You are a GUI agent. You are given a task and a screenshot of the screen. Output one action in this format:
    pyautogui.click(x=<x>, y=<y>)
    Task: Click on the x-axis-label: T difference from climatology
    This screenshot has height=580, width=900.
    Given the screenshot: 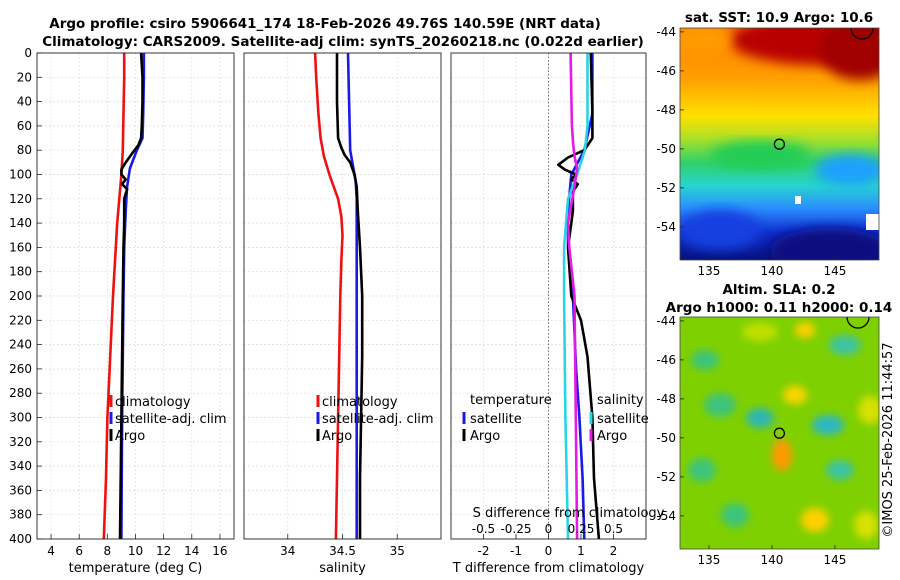 What is the action you would take?
    pyautogui.click(x=548, y=568)
    